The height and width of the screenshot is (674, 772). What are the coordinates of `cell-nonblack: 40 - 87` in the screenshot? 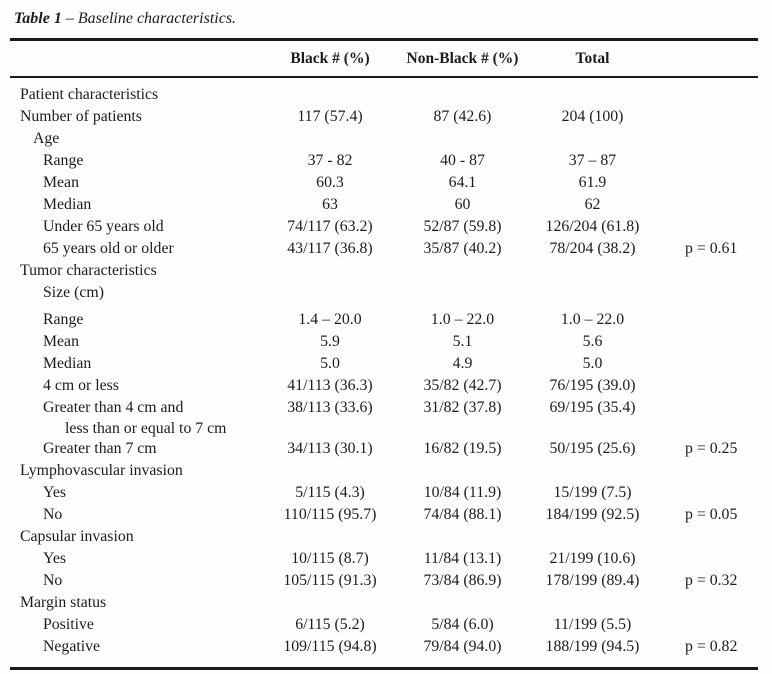 It's located at (462, 160).